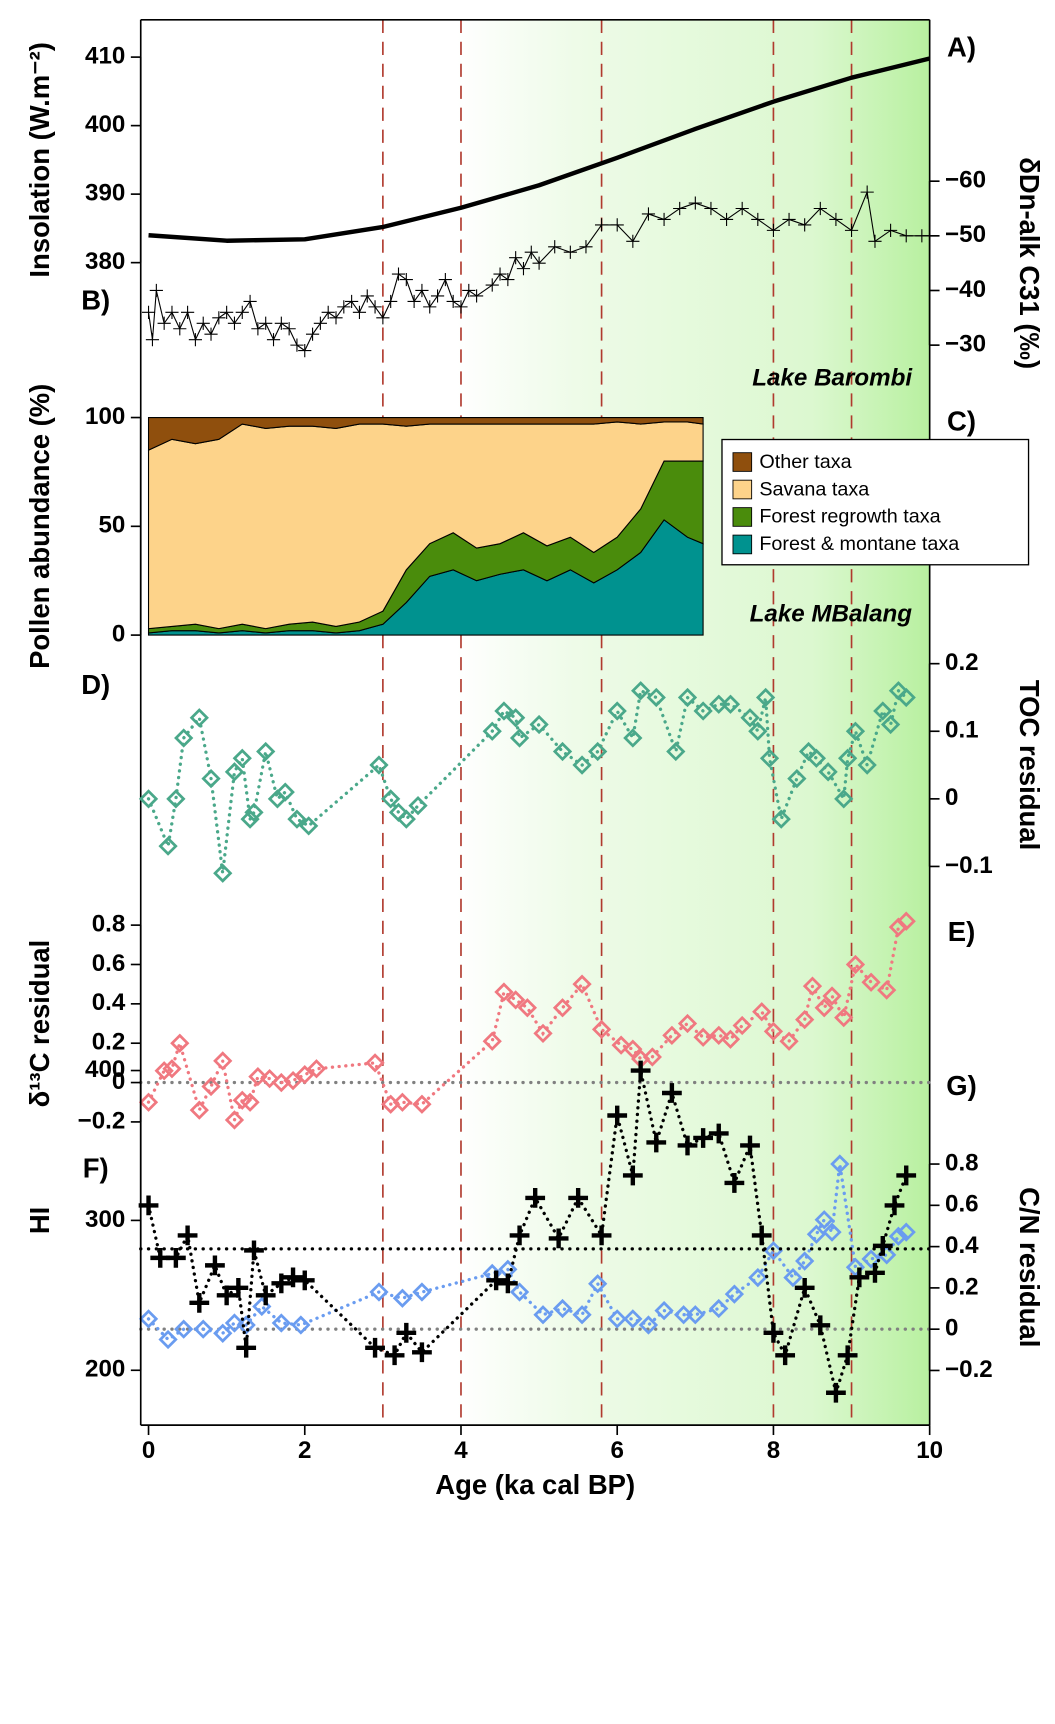 The width and height of the screenshot is (1055, 1724). I want to click on y-tick-label: −60, so click(965, 180).